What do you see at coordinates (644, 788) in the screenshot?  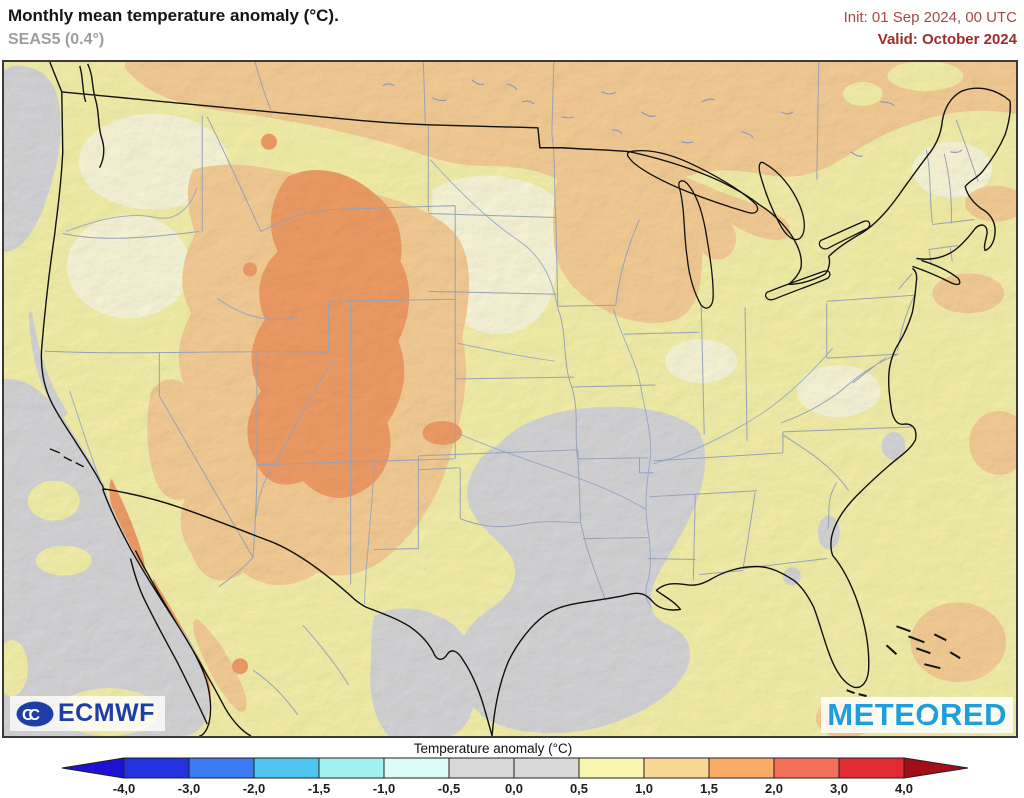 I see `tick-label: 1,0` at bounding box center [644, 788].